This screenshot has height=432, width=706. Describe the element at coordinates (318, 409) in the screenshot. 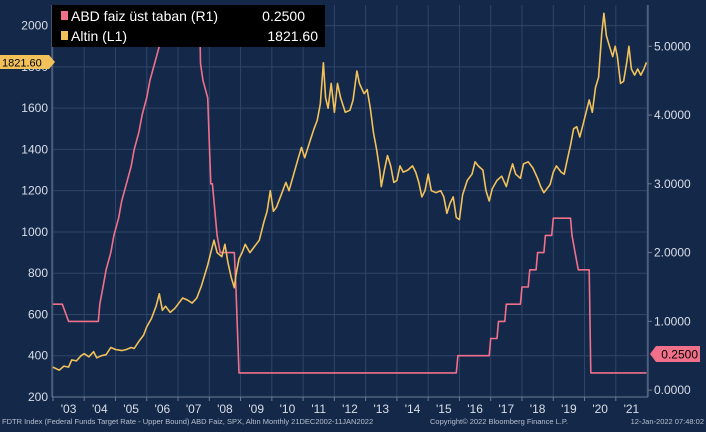

I see `x-tick-label: '11` at that location.